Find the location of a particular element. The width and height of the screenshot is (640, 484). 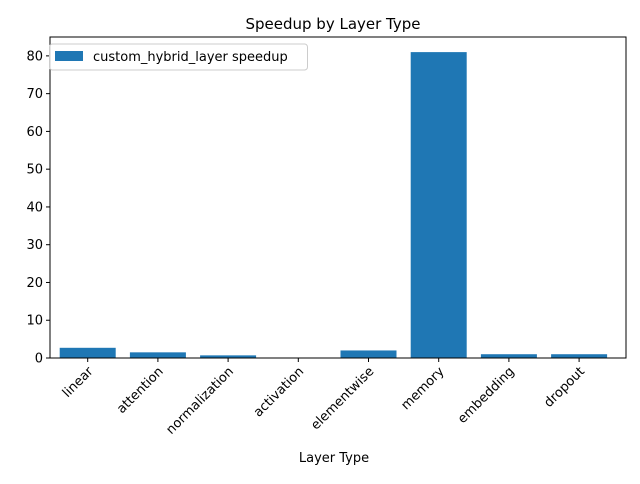

legend-swatch is located at coordinates (69, 56).